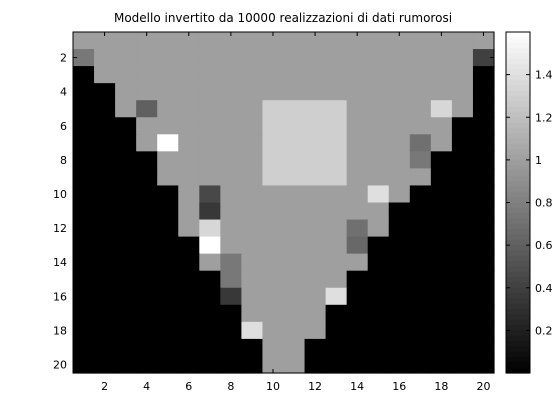 This screenshot has width=560, height=420. Describe the element at coordinates (544, 330) in the screenshot. I see `colorbar-tick-label: 0.2` at that location.